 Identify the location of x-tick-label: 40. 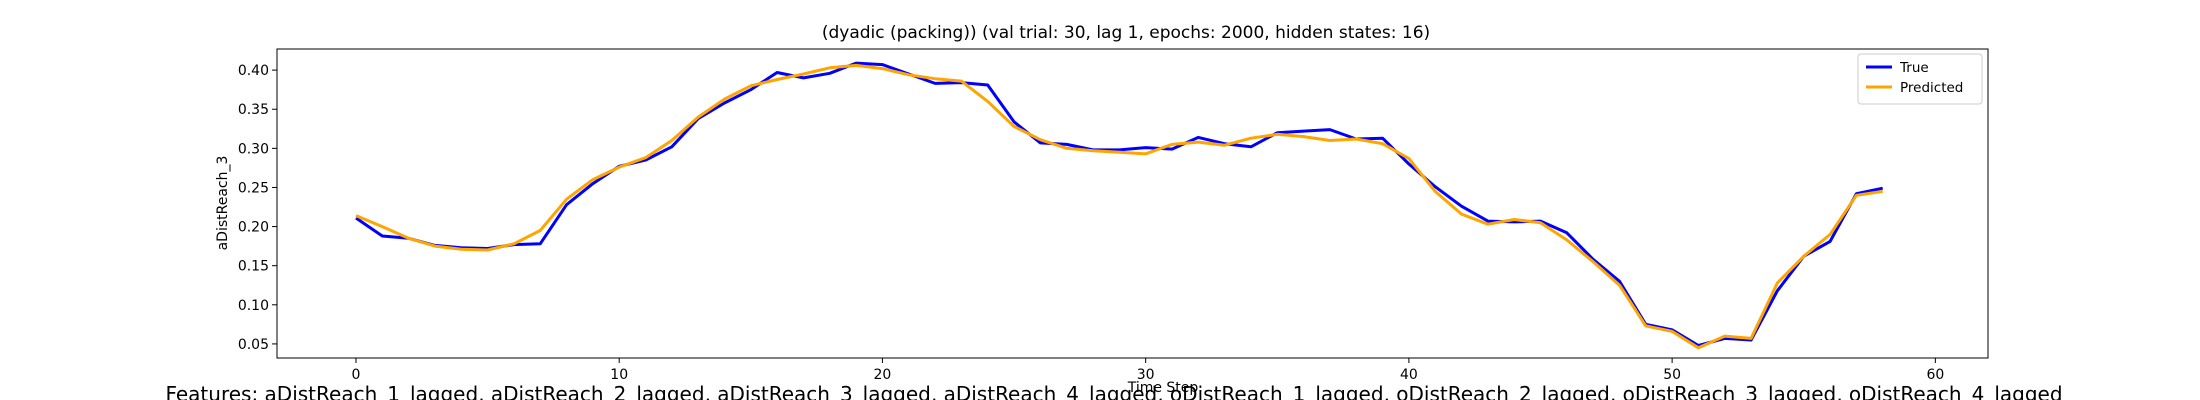
(1409, 375).